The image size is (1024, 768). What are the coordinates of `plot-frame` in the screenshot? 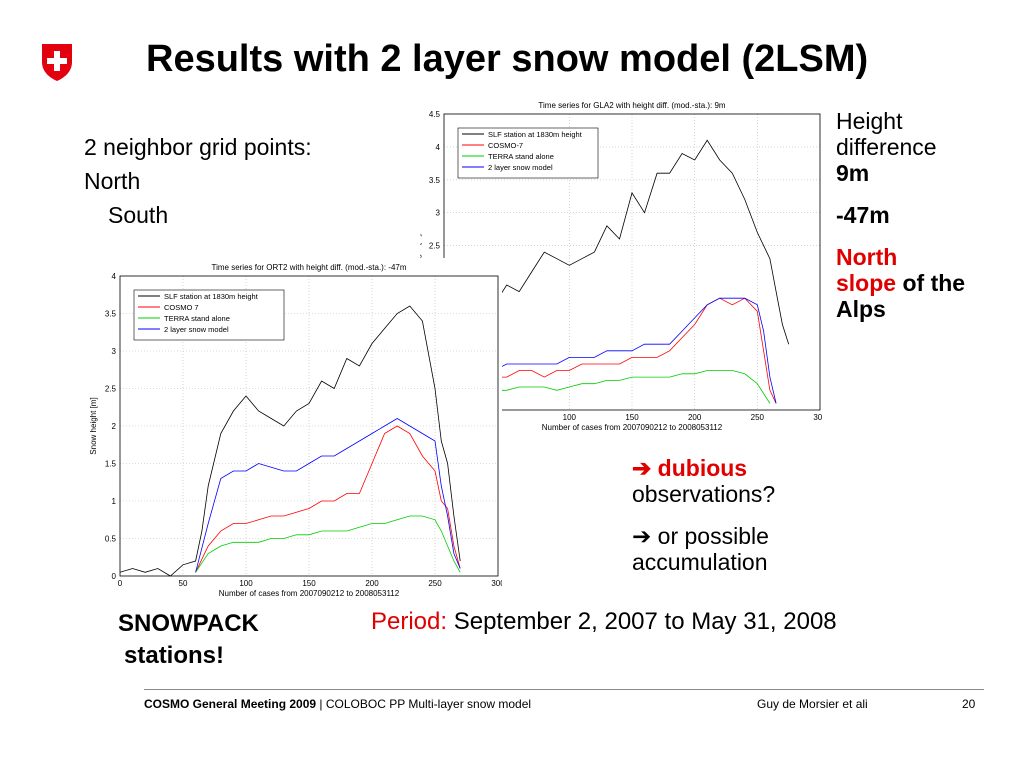 It's located at (309, 426).